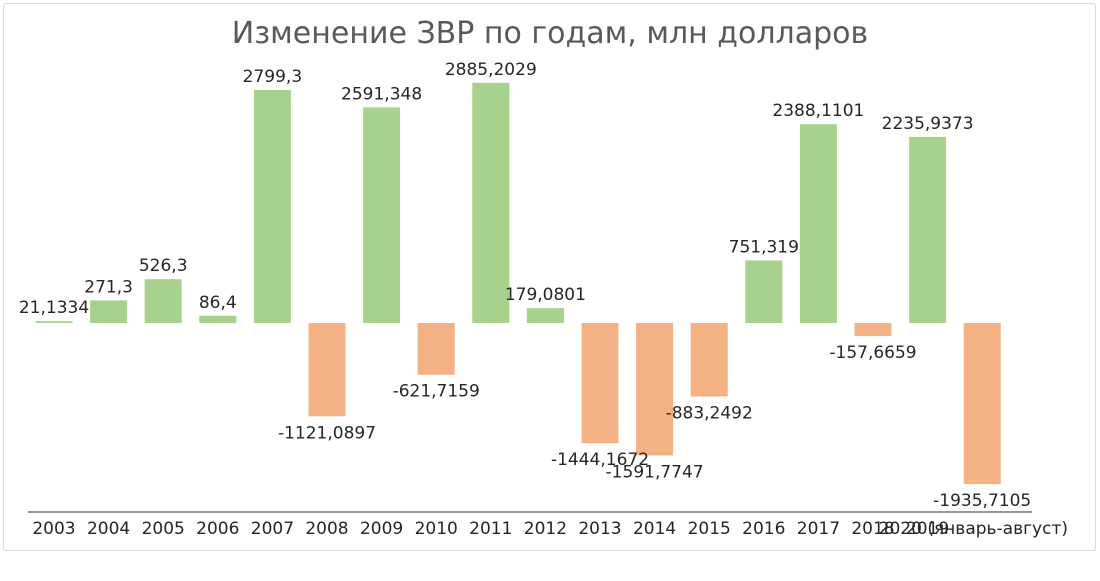  Describe the element at coordinates (327, 433) in the screenshot. I see `data-label-2008: -1121,0897` at that location.